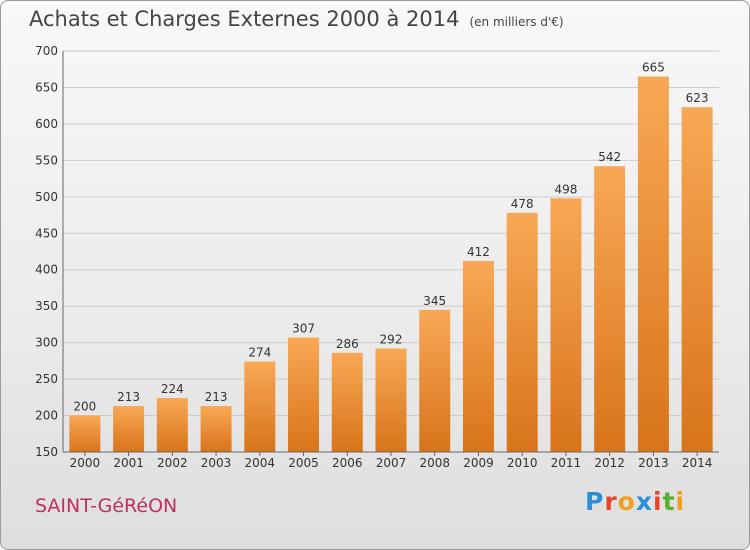 The height and width of the screenshot is (550, 750). Describe the element at coordinates (626, 501) in the screenshot. I see `logo-letter: o` at that location.